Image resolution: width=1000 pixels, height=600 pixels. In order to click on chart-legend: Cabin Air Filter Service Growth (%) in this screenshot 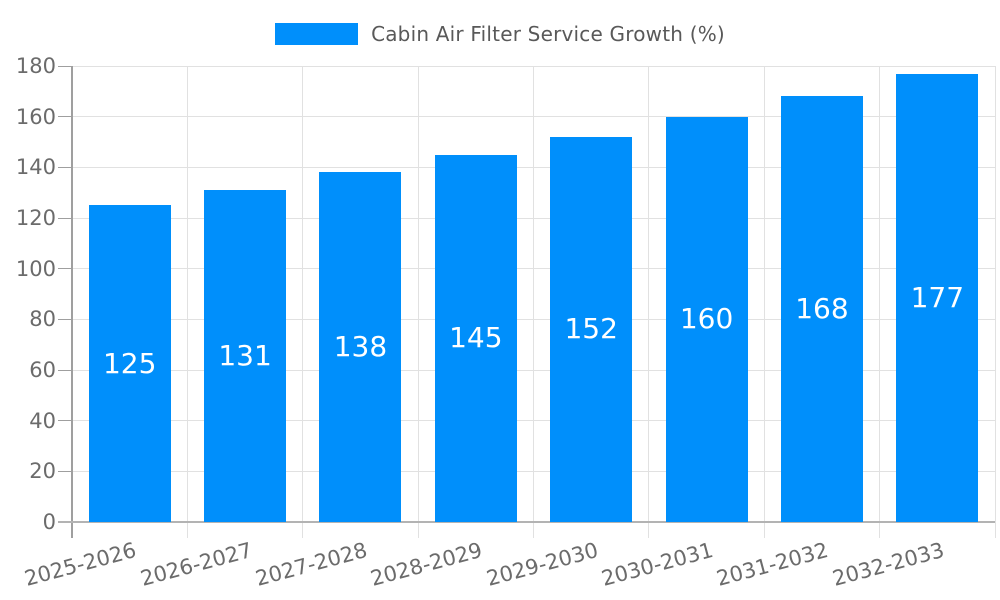, I will do `click(500, 34)`.